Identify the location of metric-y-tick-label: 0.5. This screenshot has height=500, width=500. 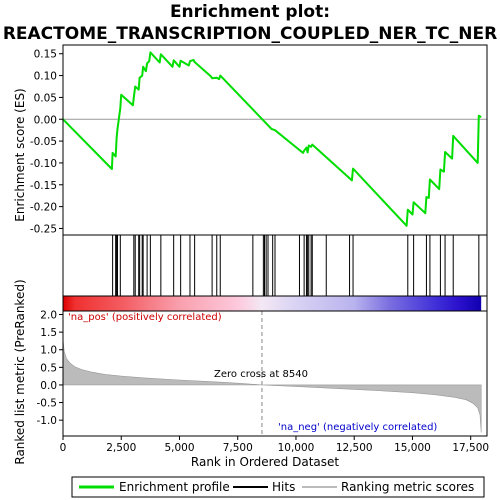
(48, 368).